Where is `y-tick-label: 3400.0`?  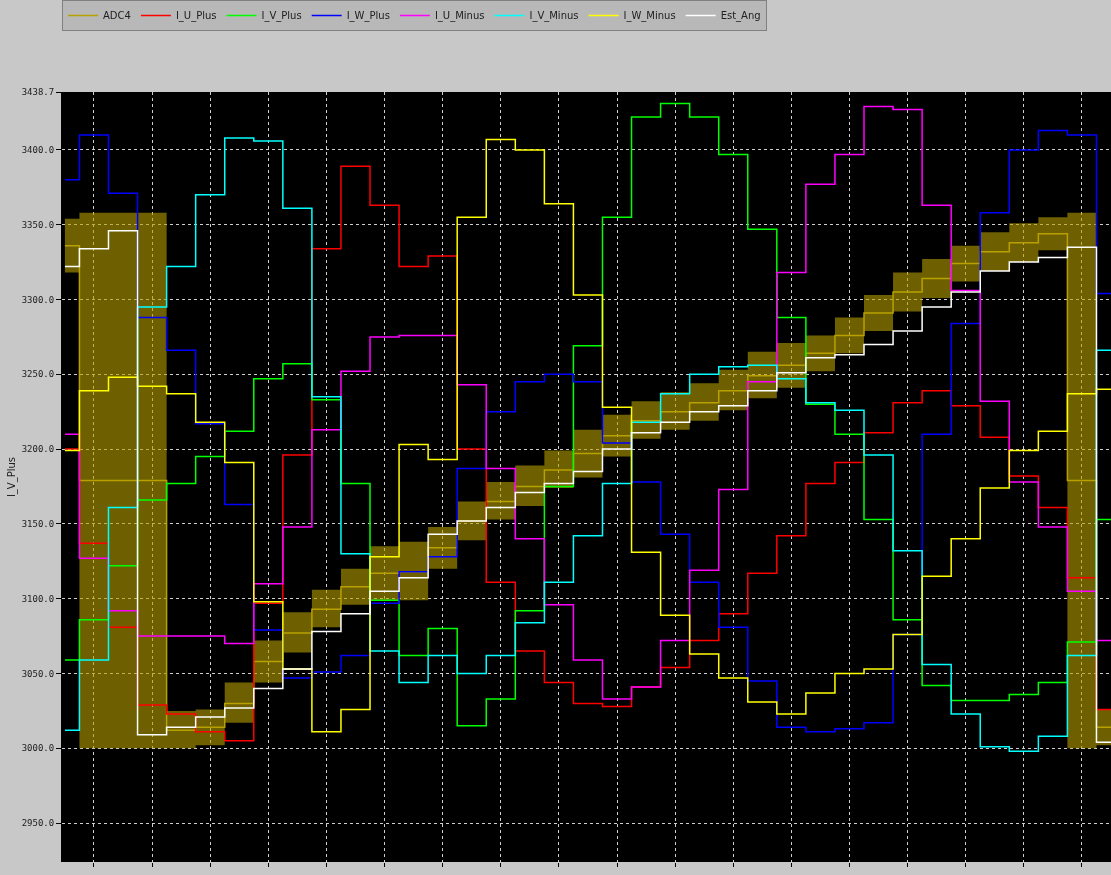 y-tick-label: 3400.0 is located at coordinates (38, 150).